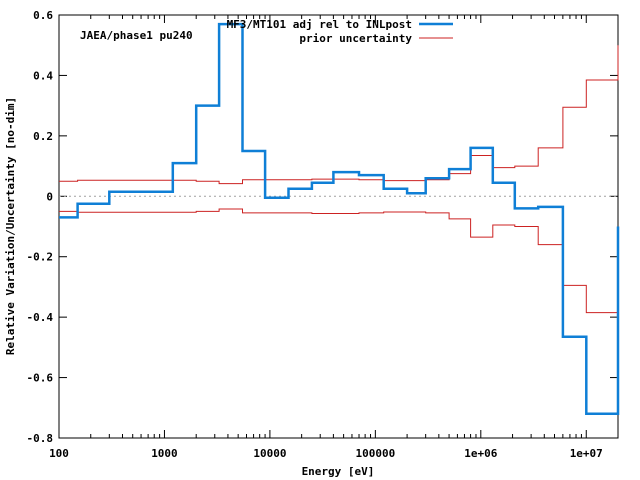  What do you see at coordinates (375, 453) in the screenshot?
I see `x-tick-label: 100000` at bounding box center [375, 453].